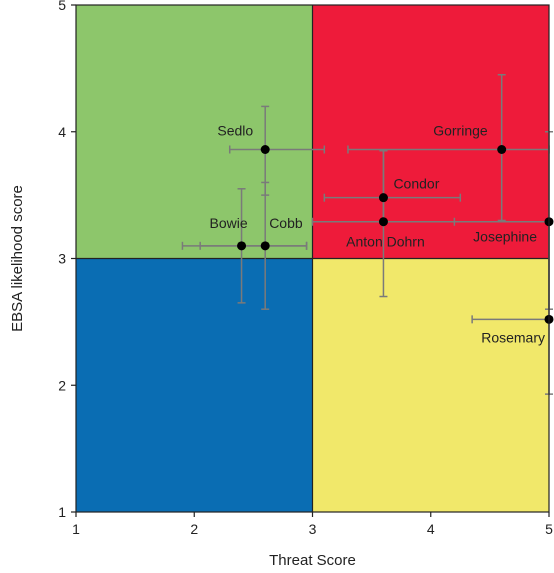  Describe the element at coordinates (505, 237) in the screenshot. I see `point-label: Josephine` at that location.